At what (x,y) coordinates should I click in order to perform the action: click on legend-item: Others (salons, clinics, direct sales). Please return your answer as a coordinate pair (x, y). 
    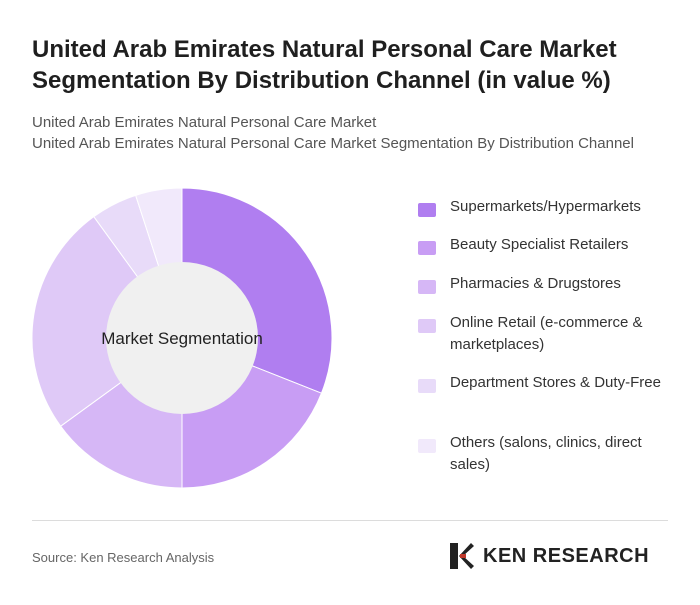
    Looking at the image, I should click on (546, 454).